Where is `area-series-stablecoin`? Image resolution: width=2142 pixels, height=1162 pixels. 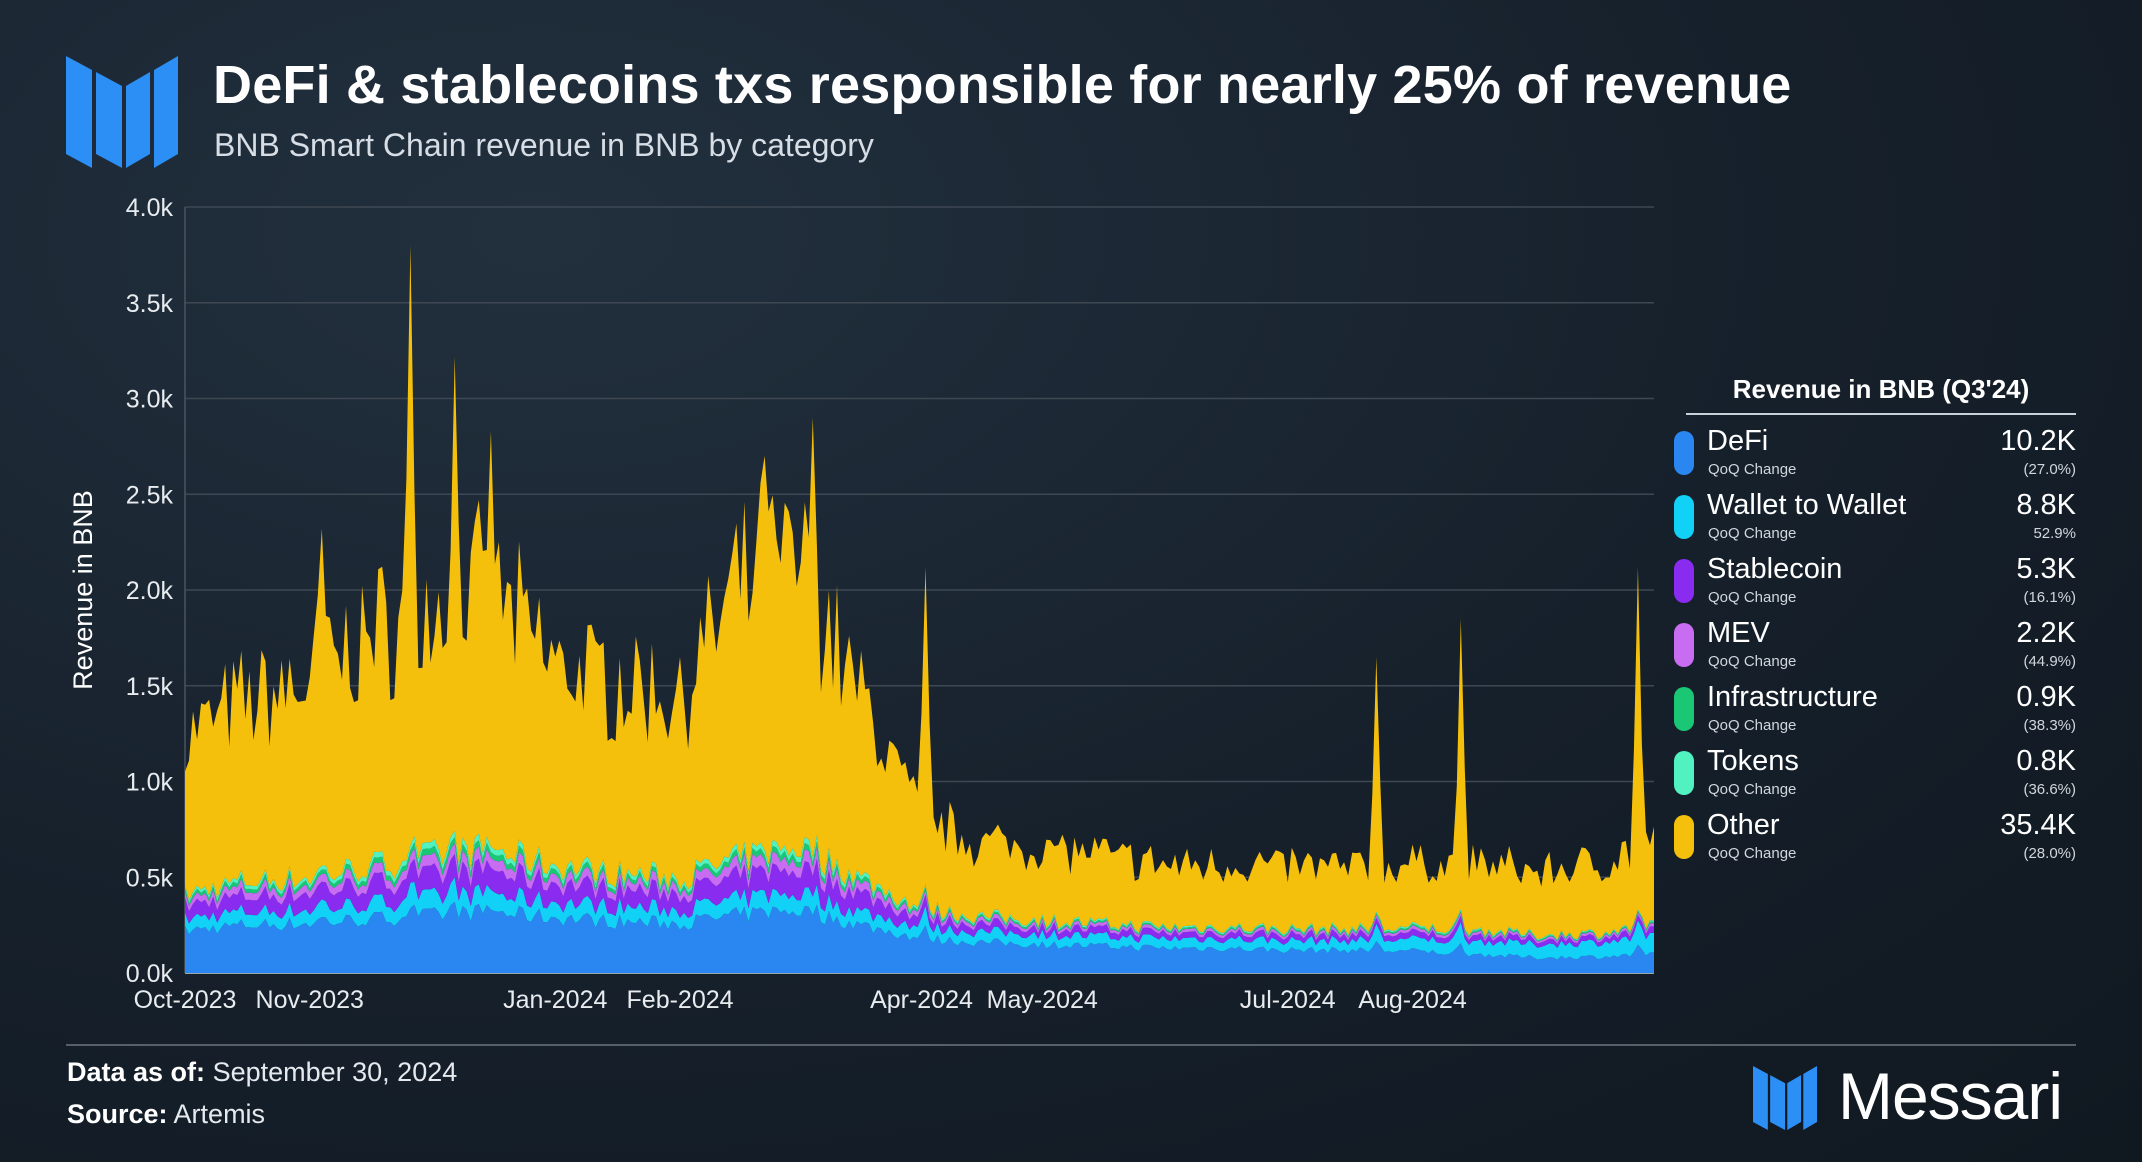 area-series-stablecoin is located at coordinates (919, 901).